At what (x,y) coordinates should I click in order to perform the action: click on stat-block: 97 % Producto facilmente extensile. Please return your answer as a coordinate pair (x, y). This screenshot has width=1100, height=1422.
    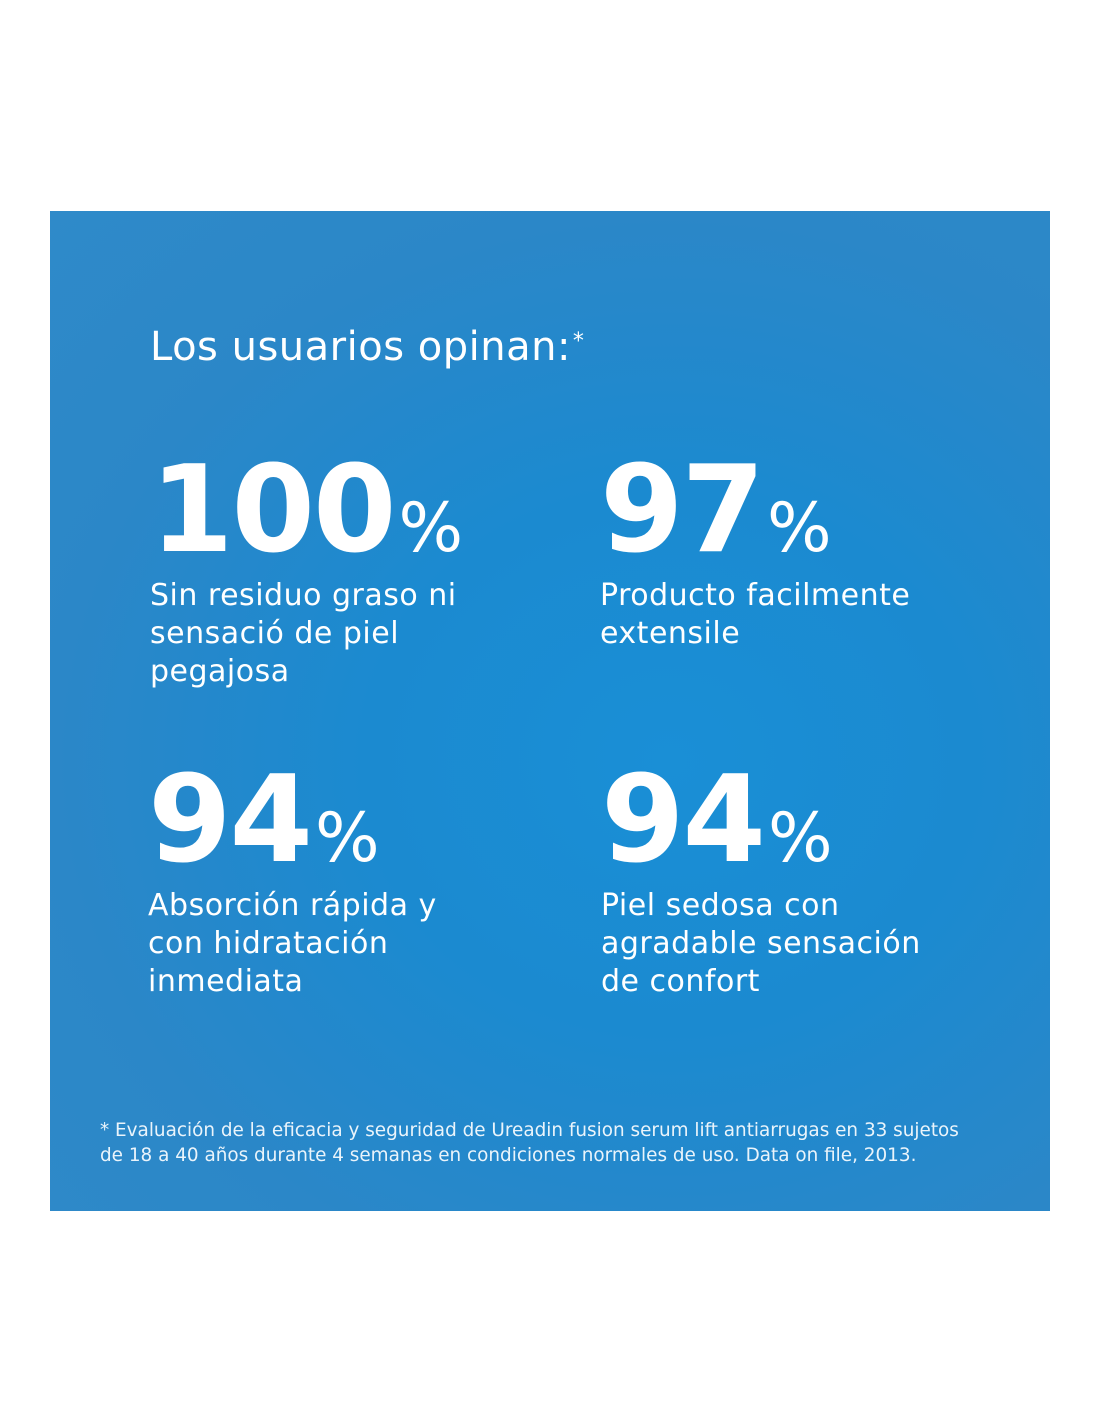
    Looking at the image, I should click on (755, 552).